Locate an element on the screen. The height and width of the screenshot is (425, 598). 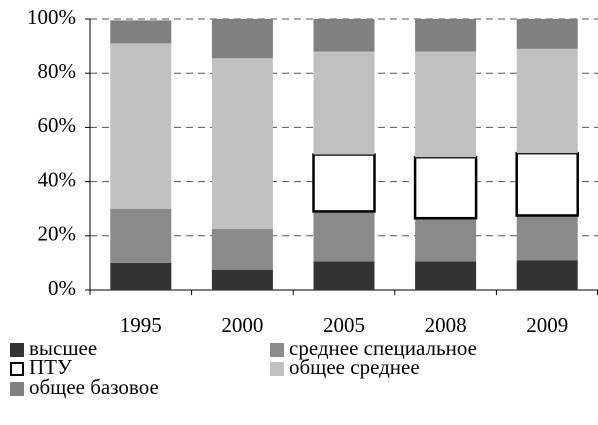
legend-label: среднее специальное is located at coordinates (383, 348).